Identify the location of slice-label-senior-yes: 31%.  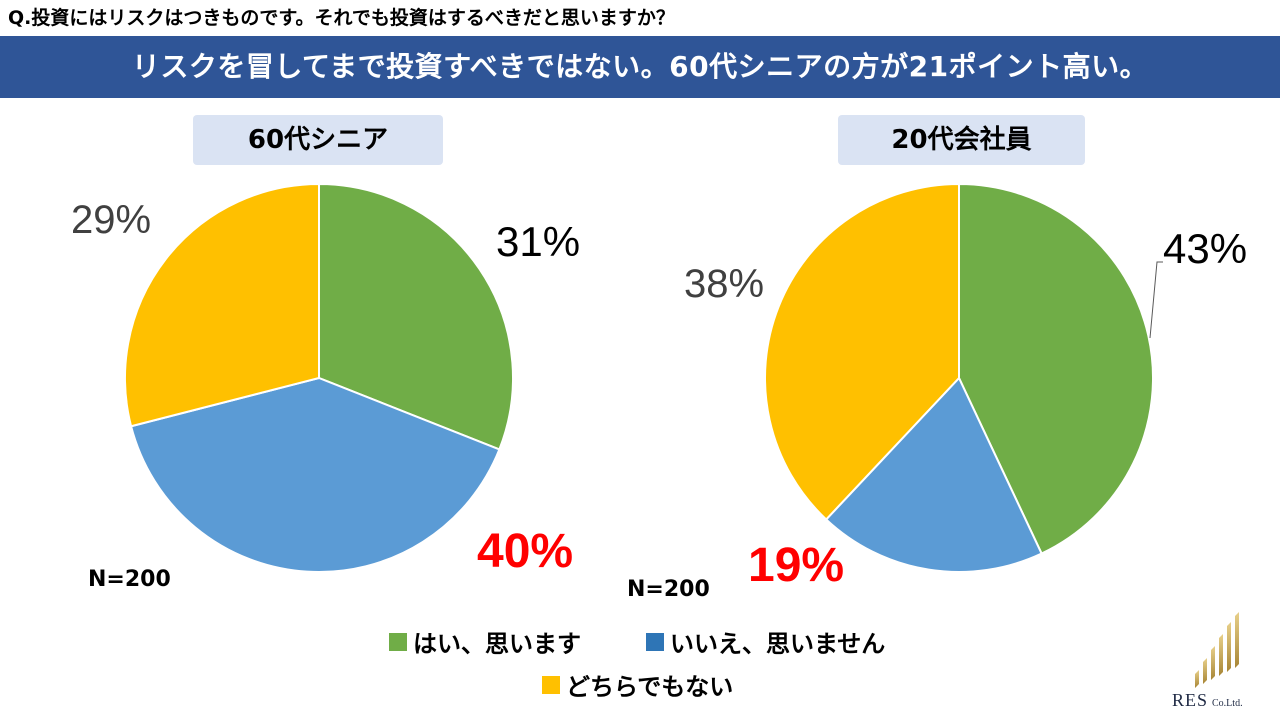
(538, 241).